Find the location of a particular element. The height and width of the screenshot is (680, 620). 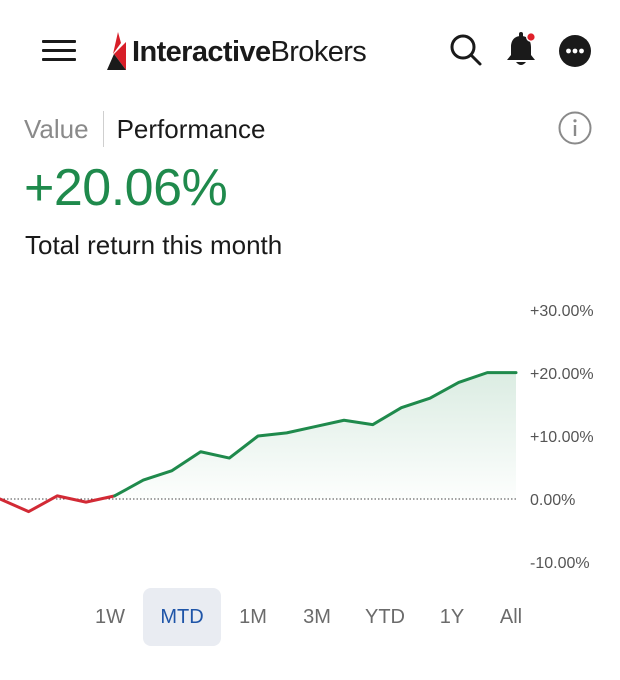

y-tick-label: +30.00% is located at coordinates (562, 311).